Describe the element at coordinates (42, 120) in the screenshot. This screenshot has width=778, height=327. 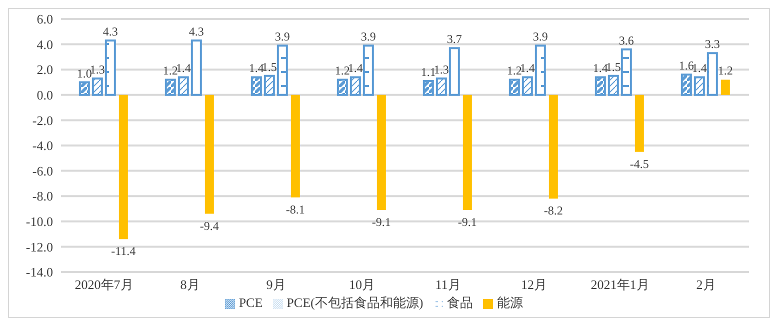
I see `y-tick-label: -2.0` at that location.